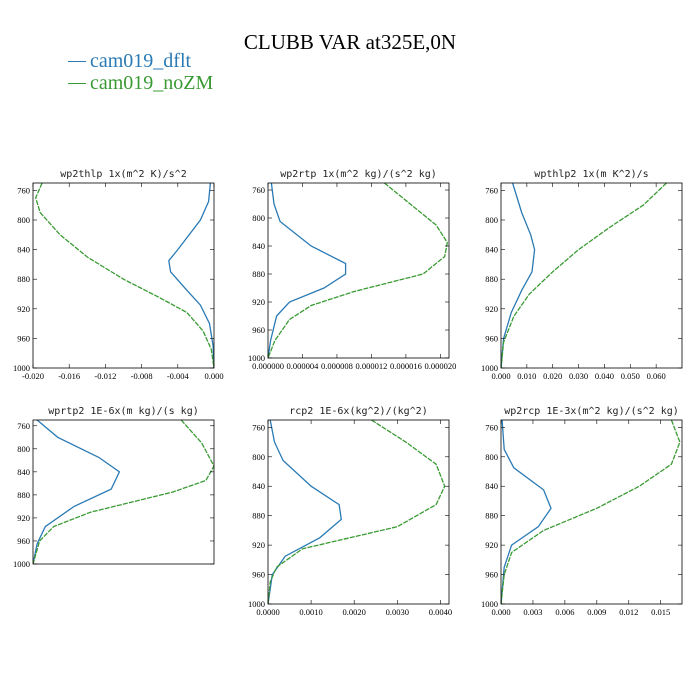  What do you see at coordinates (532, 612) in the screenshot?
I see `x-tick-label: 0.003` at bounding box center [532, 612].